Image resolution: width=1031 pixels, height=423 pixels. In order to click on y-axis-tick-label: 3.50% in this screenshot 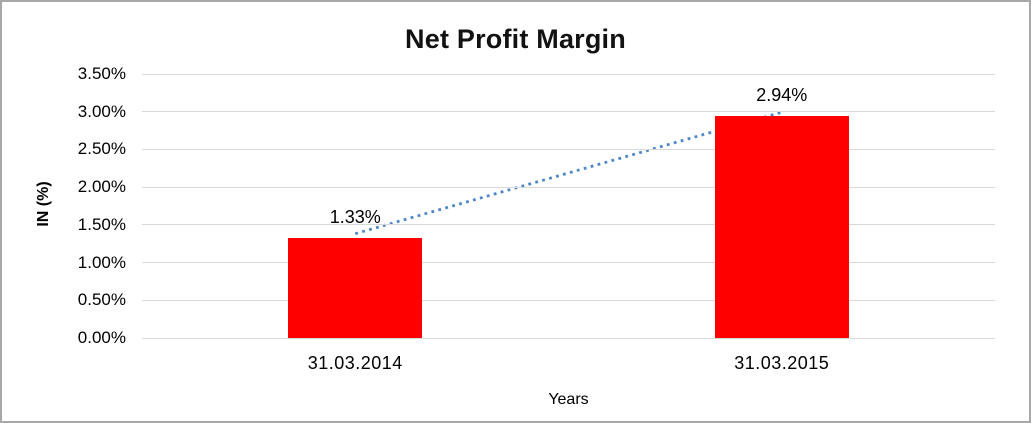, I will do `click(101, 73)`.